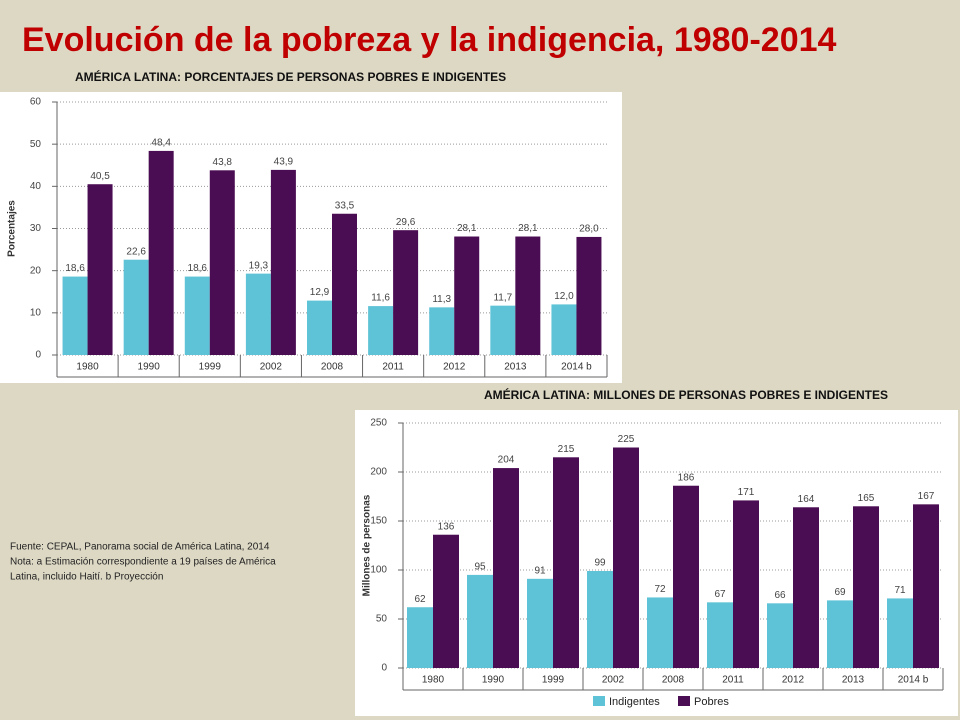  Describe the element at coordinates (378, 472) in the screenshot. I see `y-tick-label: 200` at that location.